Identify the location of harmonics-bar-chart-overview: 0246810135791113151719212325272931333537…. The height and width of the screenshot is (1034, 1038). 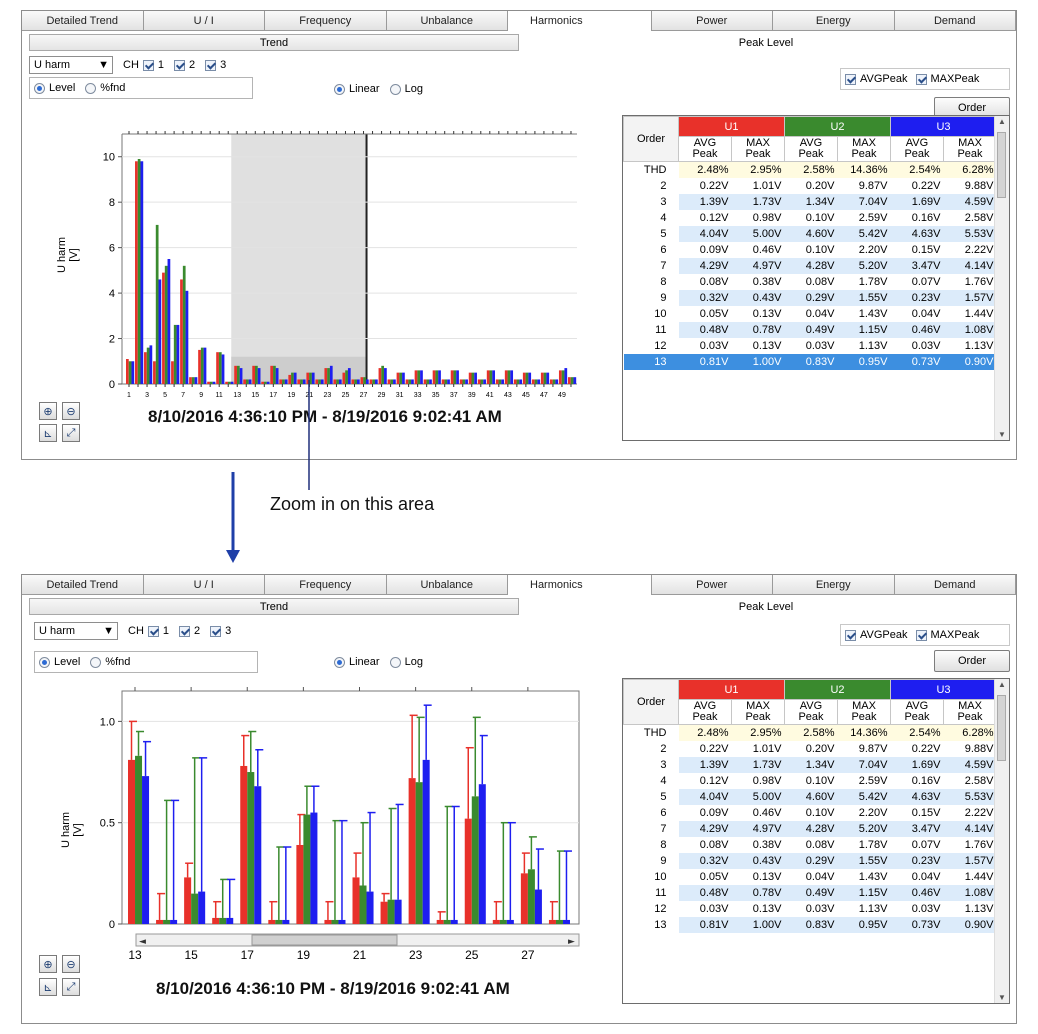
(332, 266).